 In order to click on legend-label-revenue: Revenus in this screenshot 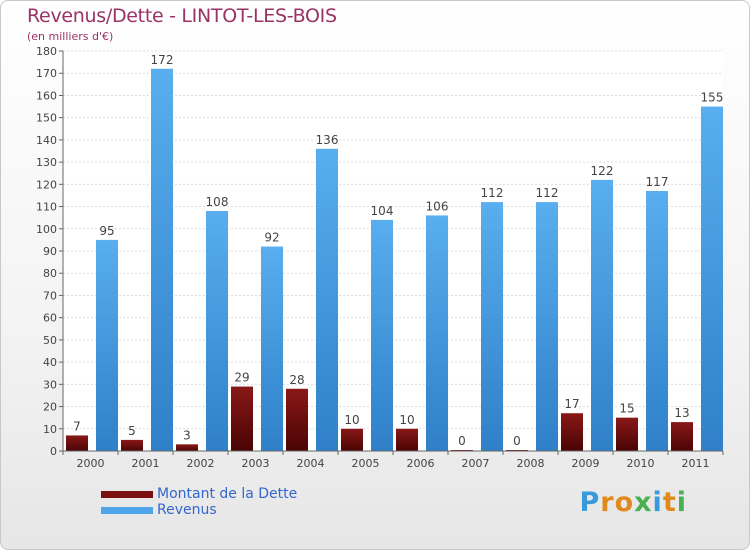, I will do `click(187, 510)`.